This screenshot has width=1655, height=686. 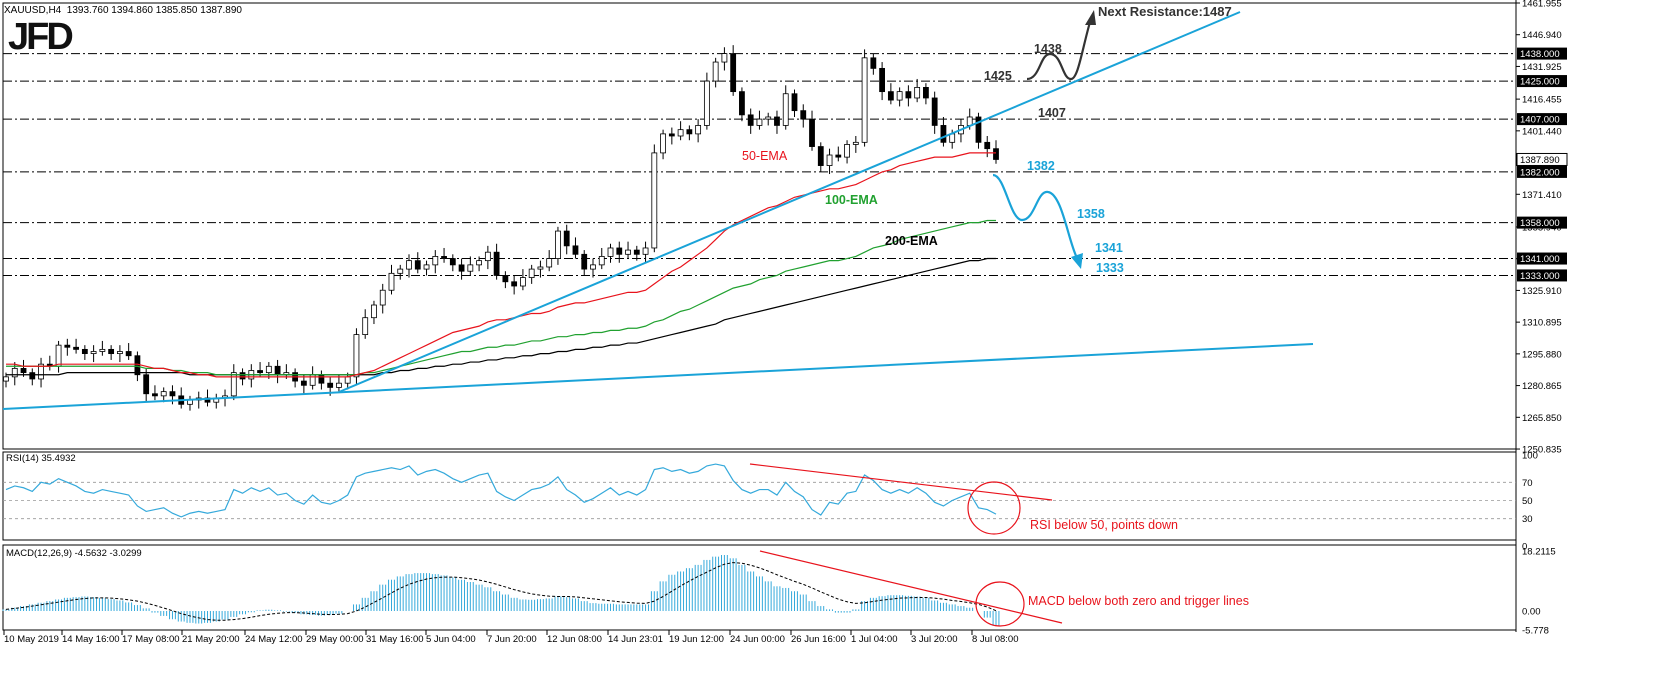 I want to click on price-tick-label: 1446.940, so click(x=1542, y=35).